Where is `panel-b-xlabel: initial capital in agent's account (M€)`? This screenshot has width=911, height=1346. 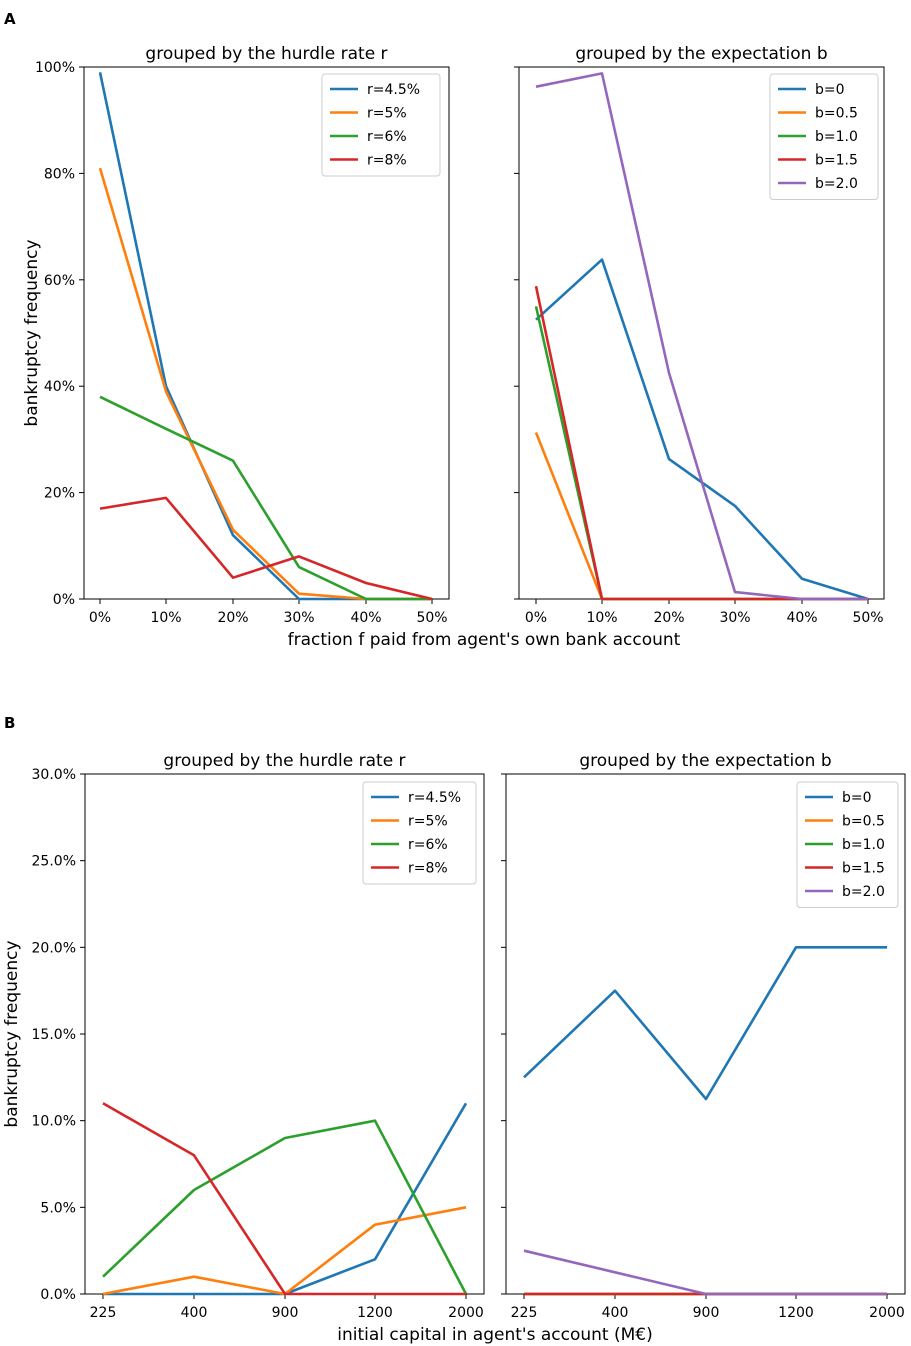
panel-b-xlabel: initial capital in agent's account (M€) is located at coordinates (494, 1335).